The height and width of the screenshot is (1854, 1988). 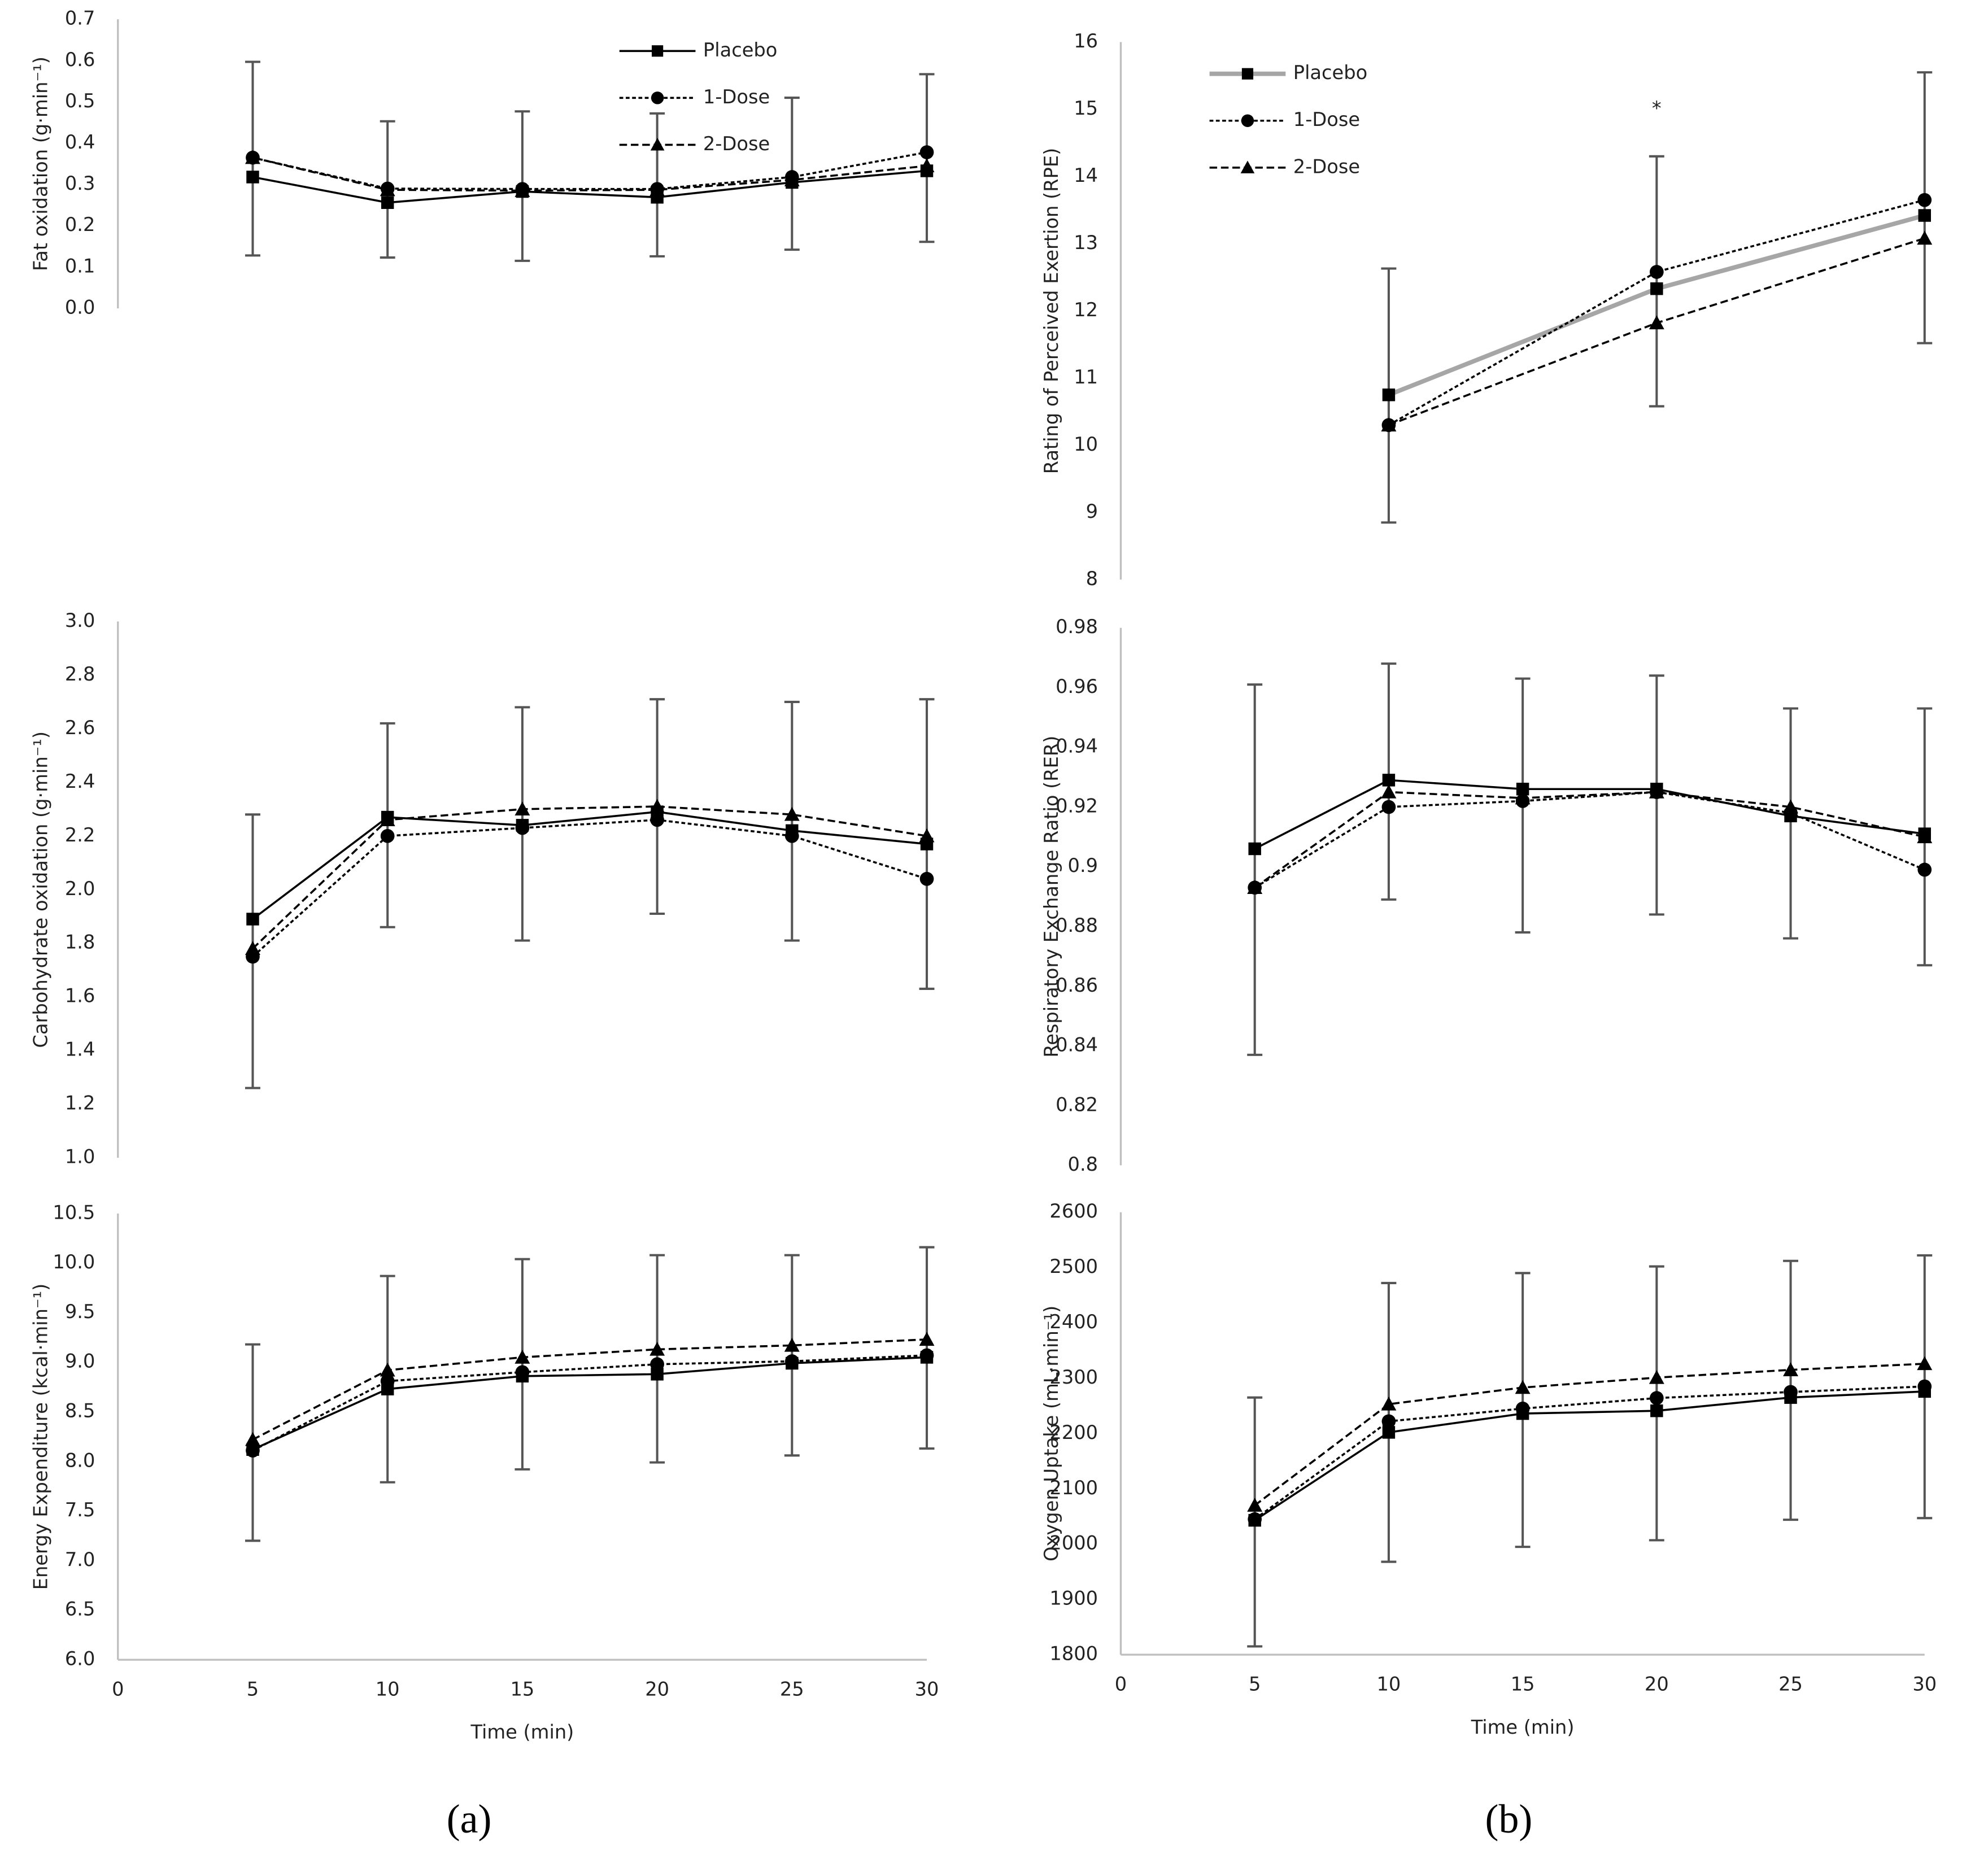 What do you see at coordinates (1077, 925) in the screenshot?
I see `y-tick-label: 0.88` at bounding box center [1077, 925].